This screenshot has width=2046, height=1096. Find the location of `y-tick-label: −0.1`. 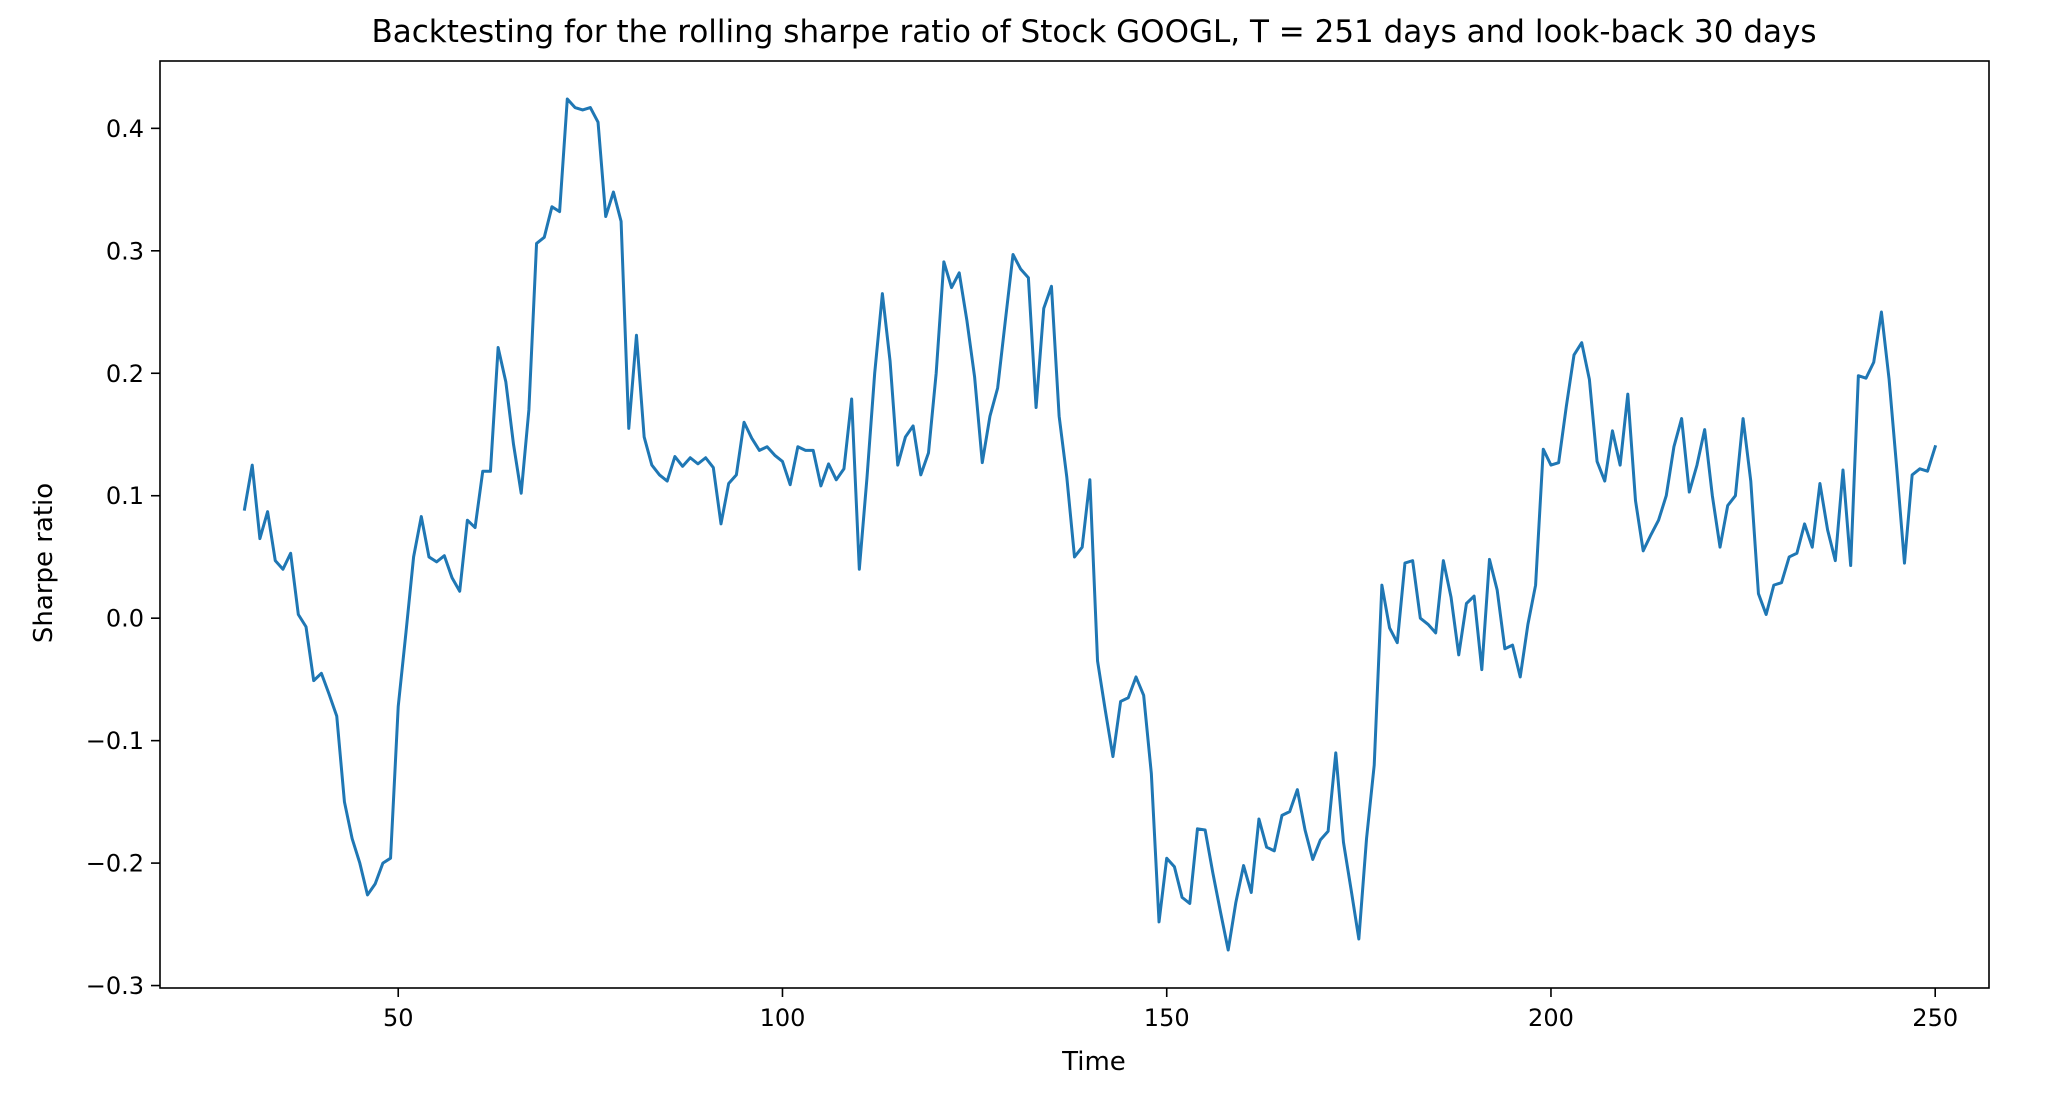

y-tick-label: −0.1 is located at coordinates (115, 741).